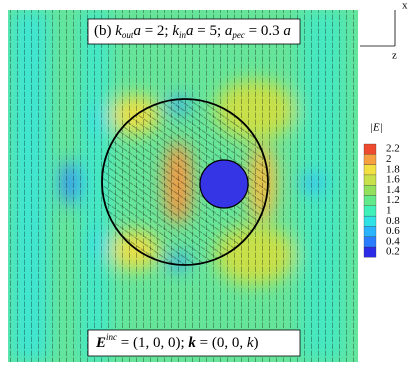  What do you see at coordinates (393, 221) in the screenshot?
I see `colorbar-tick-label: 0.8` at bounding box center [393, 221].